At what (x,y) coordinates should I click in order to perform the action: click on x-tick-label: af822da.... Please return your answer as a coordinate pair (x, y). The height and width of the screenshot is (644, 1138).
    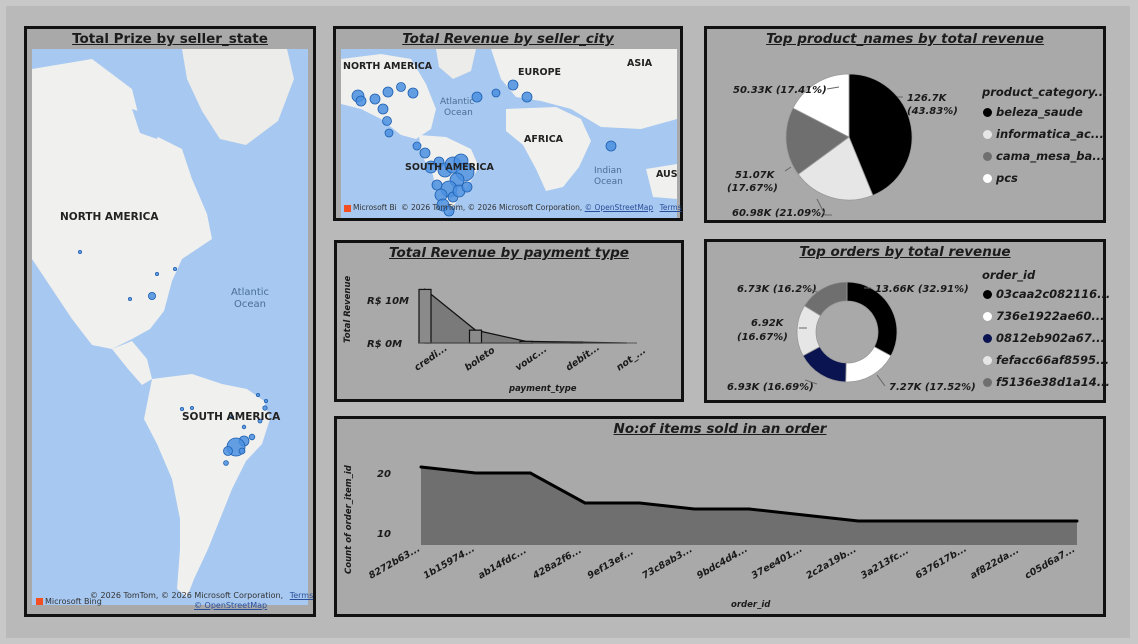
    Looking at the image, I should click on (994, 563).